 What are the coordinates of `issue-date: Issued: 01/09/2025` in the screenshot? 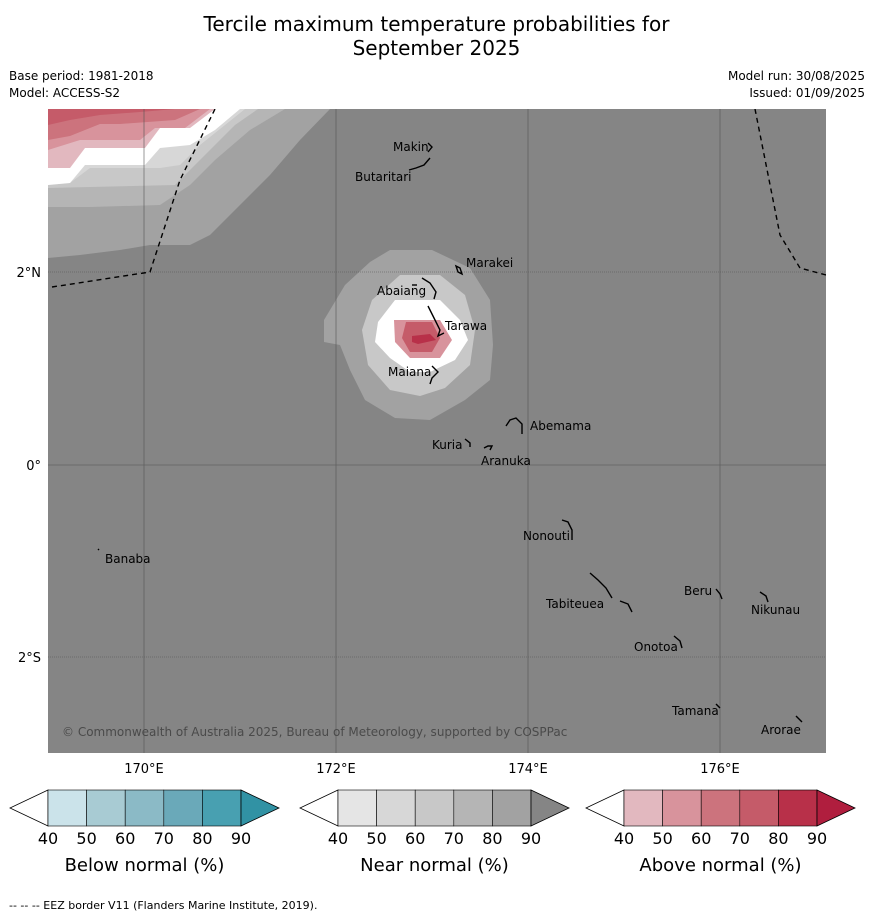 It's located at (807, 93).